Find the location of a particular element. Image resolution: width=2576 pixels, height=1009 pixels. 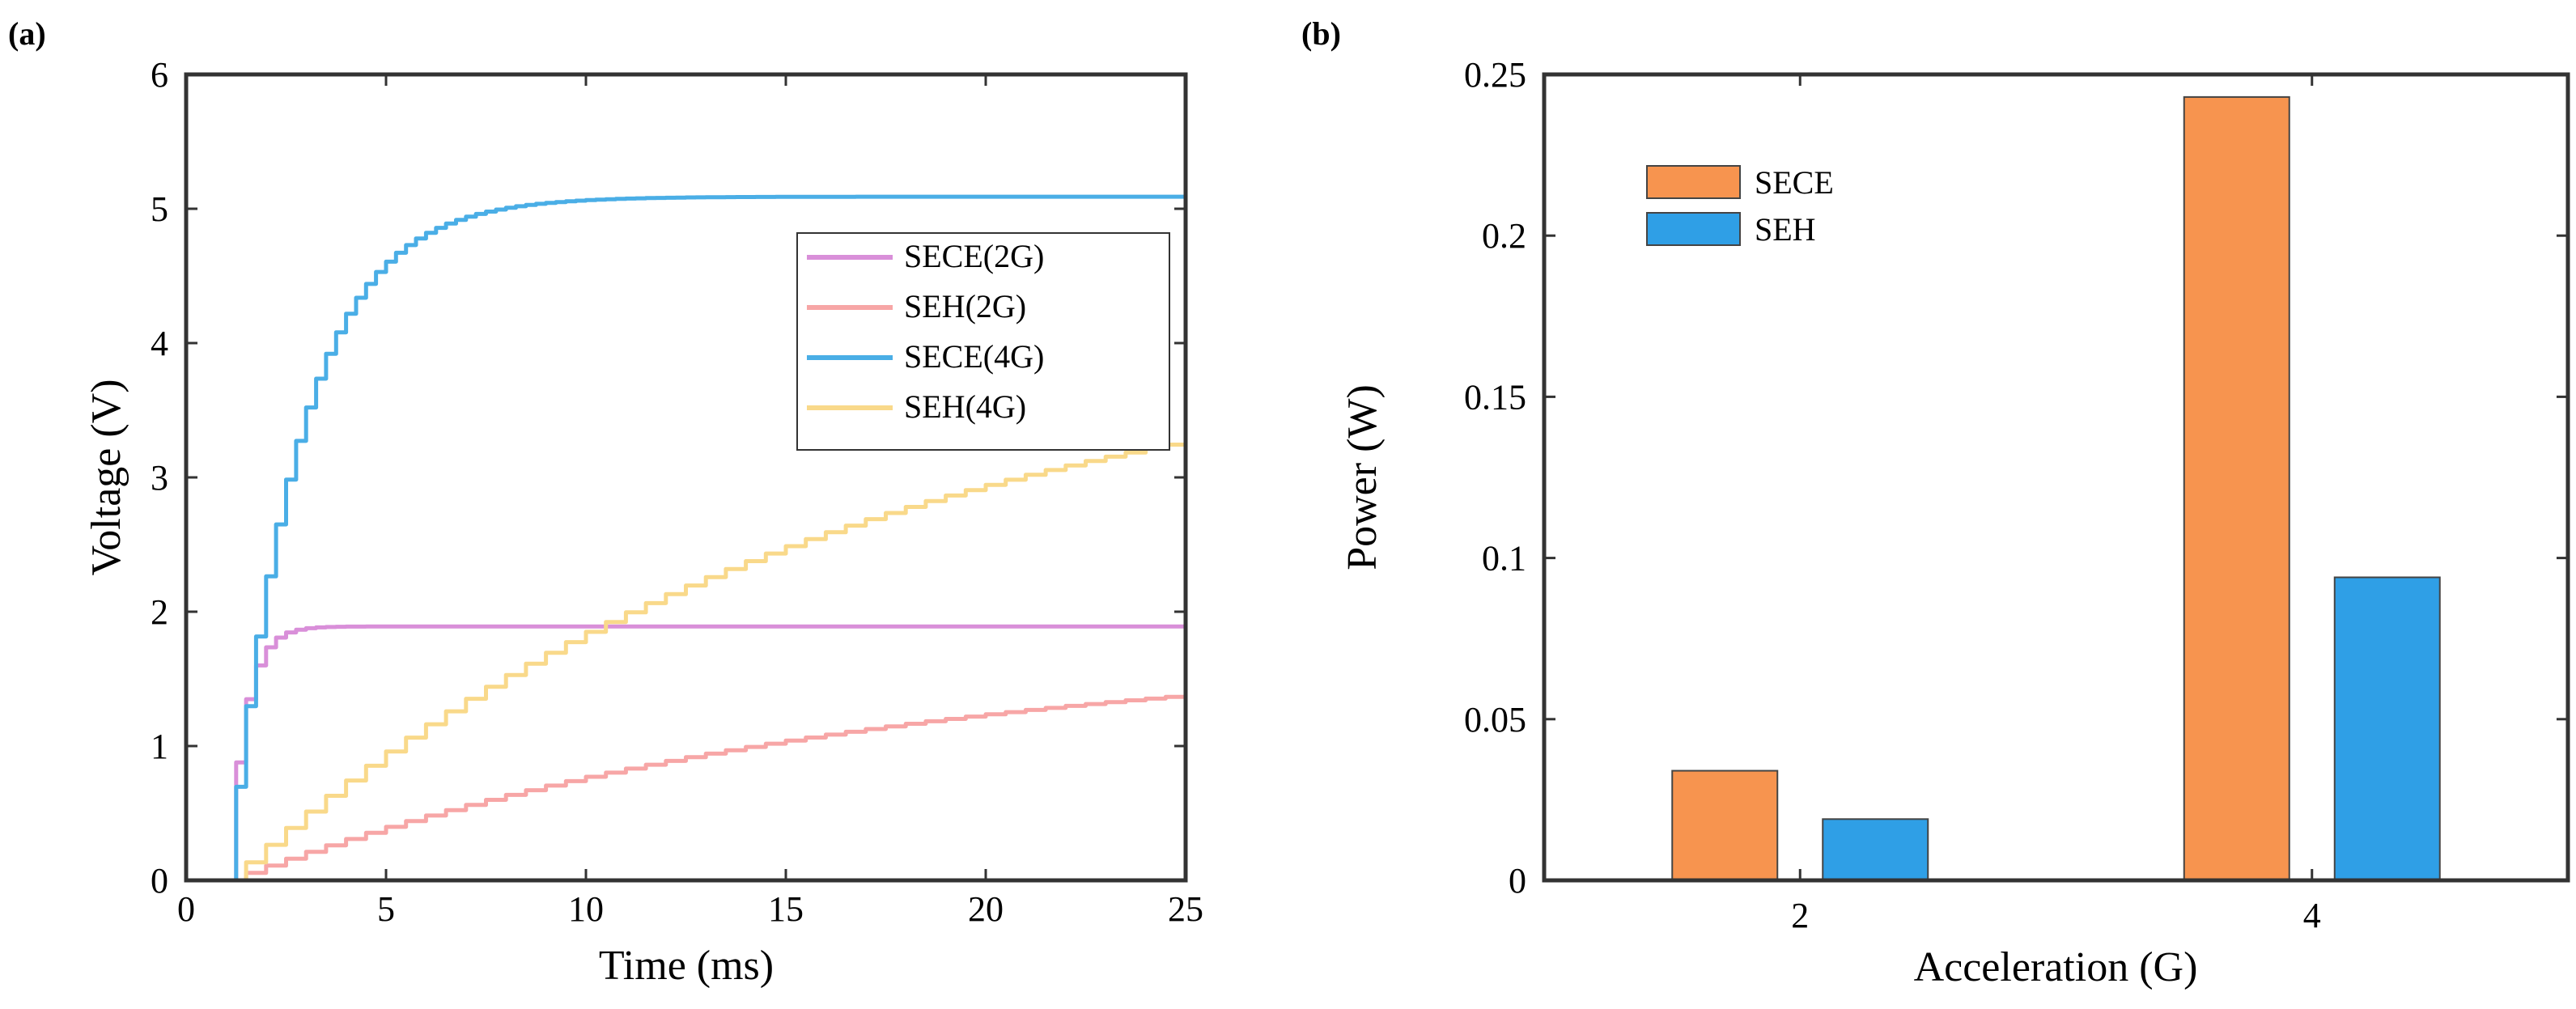

panel-a-y-tick-label: 3 is located at coordinates (159, 478).